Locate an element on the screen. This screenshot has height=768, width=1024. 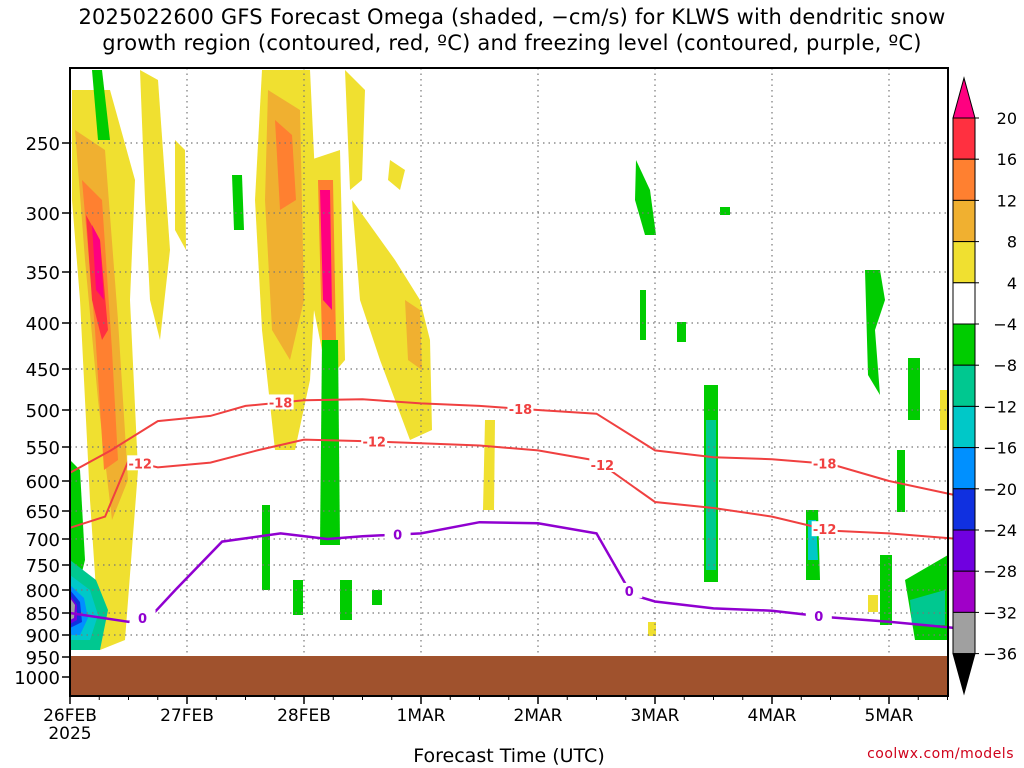
x-tick-label: 27FEB is located at coordinates (187, 716).